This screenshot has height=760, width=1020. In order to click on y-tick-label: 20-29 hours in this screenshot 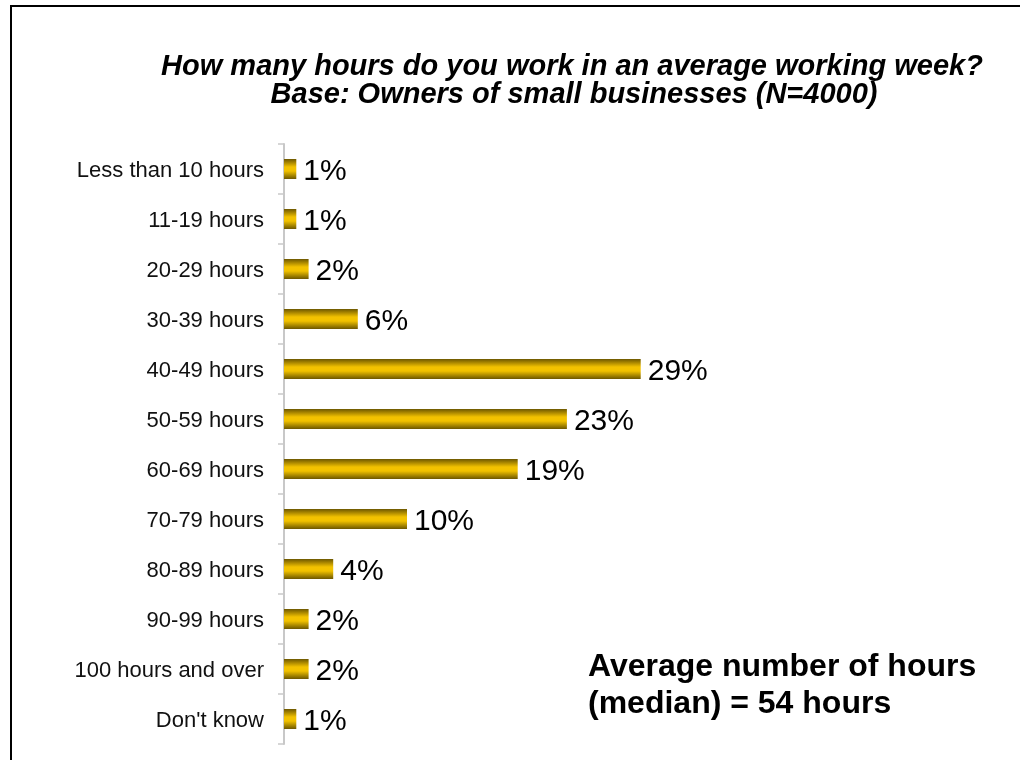, I will do `click(205, 269)`.